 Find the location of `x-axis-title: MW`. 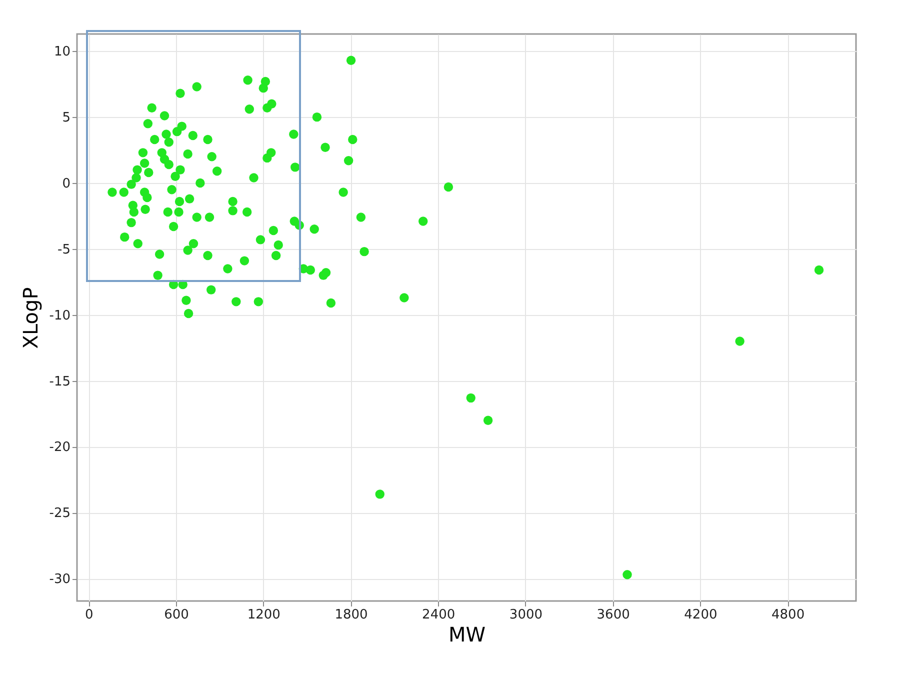

x-axis-title: MW is located at coordinates (467, 634).